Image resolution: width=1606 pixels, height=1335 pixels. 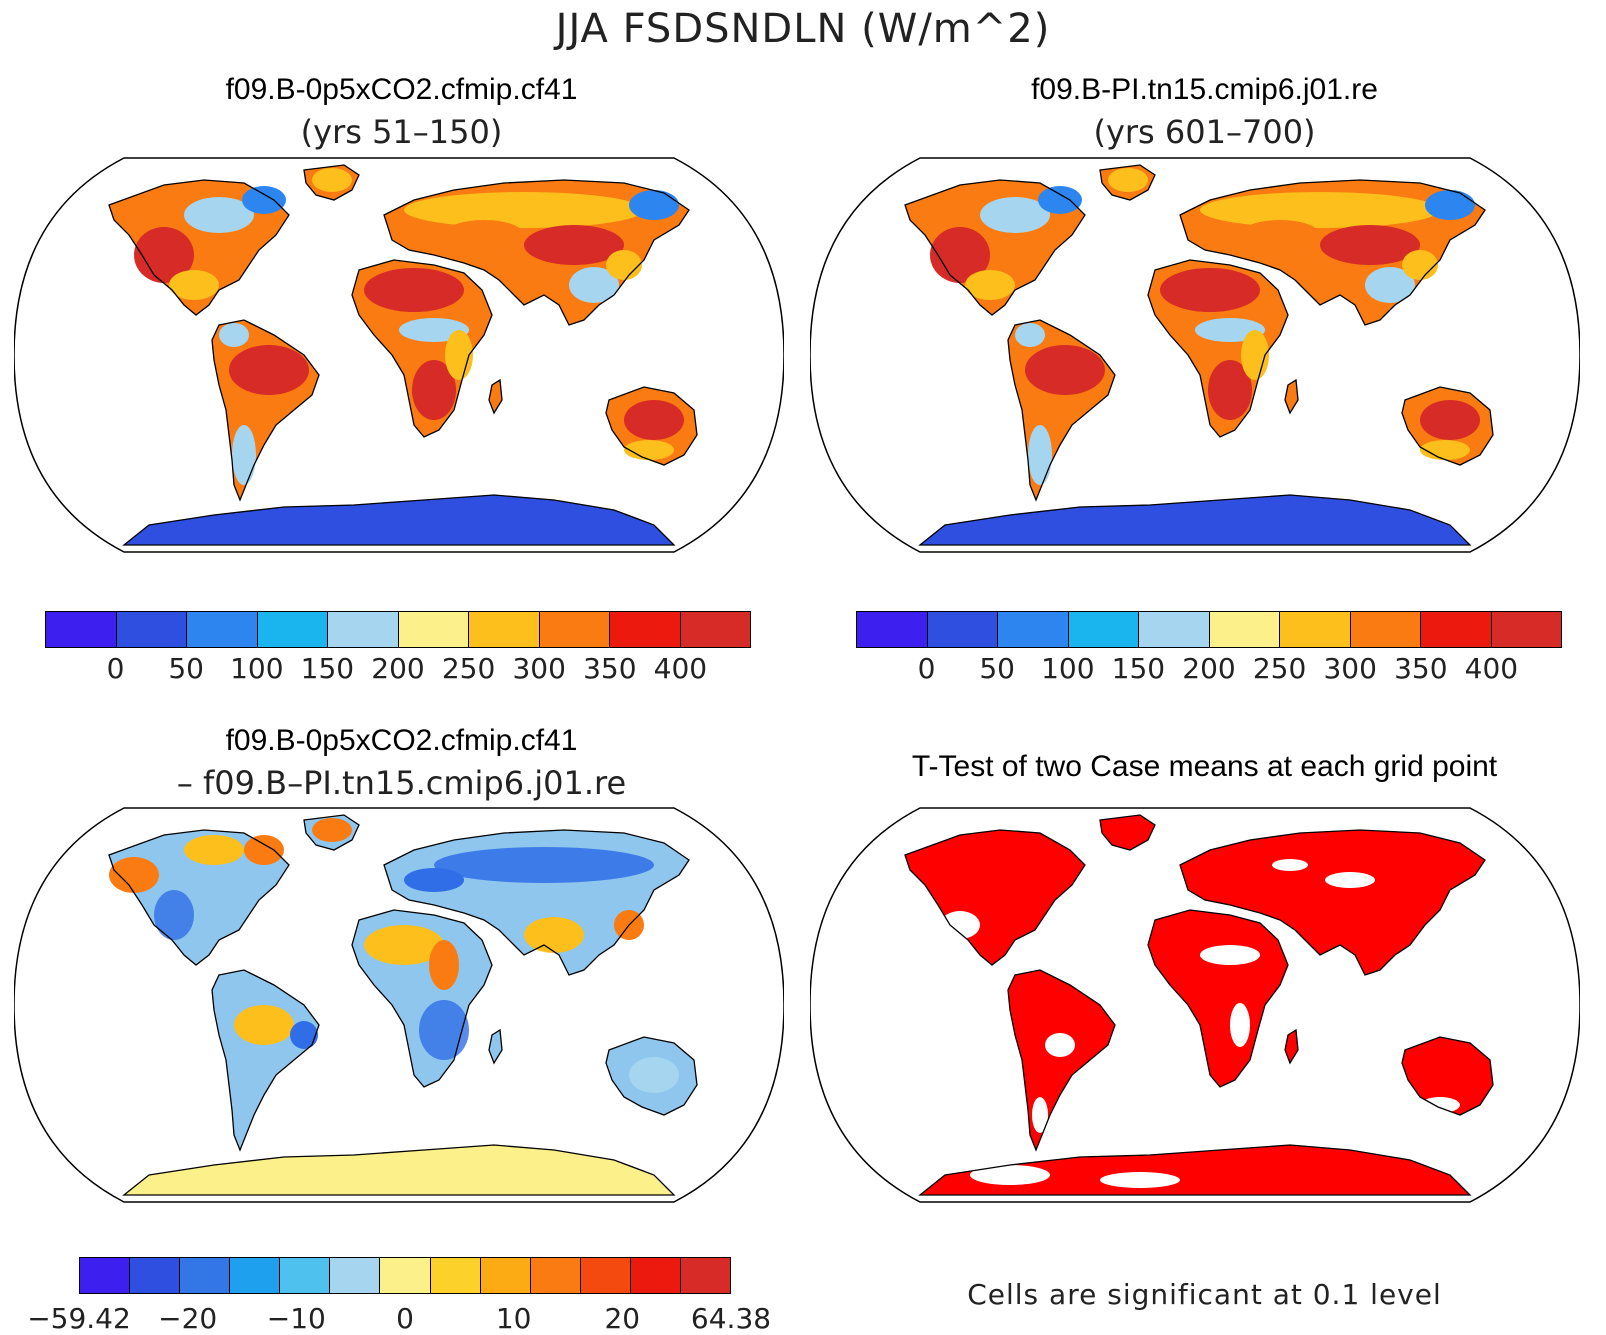 What do you see at coordinates (401, 740) in the screenshot?
I see `panel3-case-title: f09.B-0p5xCO2.cfmip.cf41` at bounding box center [401, 740].